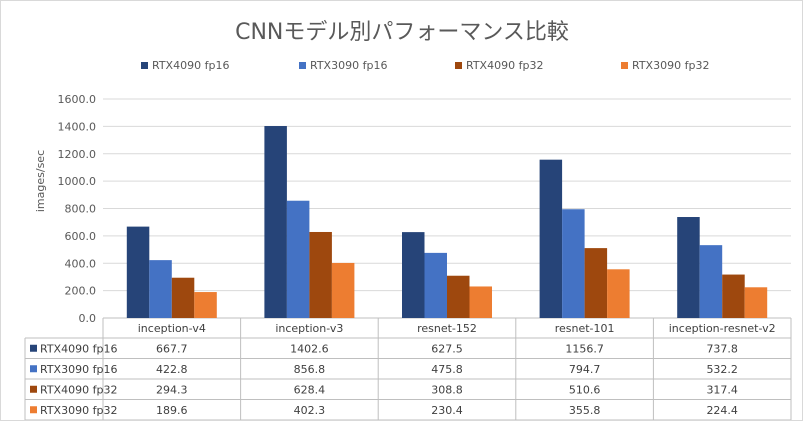 The width and height of the screenshot is (803, 421). Describe the element at coordinates (309, 348) in the screenshot. I see `table-cell-value: 1402.6` at that location.